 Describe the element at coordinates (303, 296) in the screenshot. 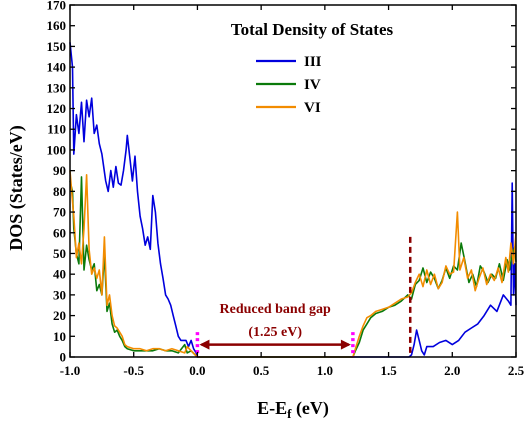

I see `annotation-layer: Reduced band gap (1.25 eV)` at that location.